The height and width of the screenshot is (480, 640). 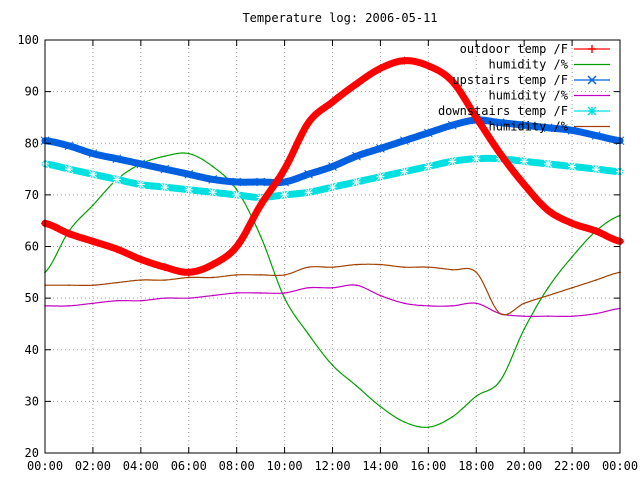 What do you see at coordinates (93, 466) in the screenshot?
I see `x-tick-label: 02:00` at bounding box center [93, 466].